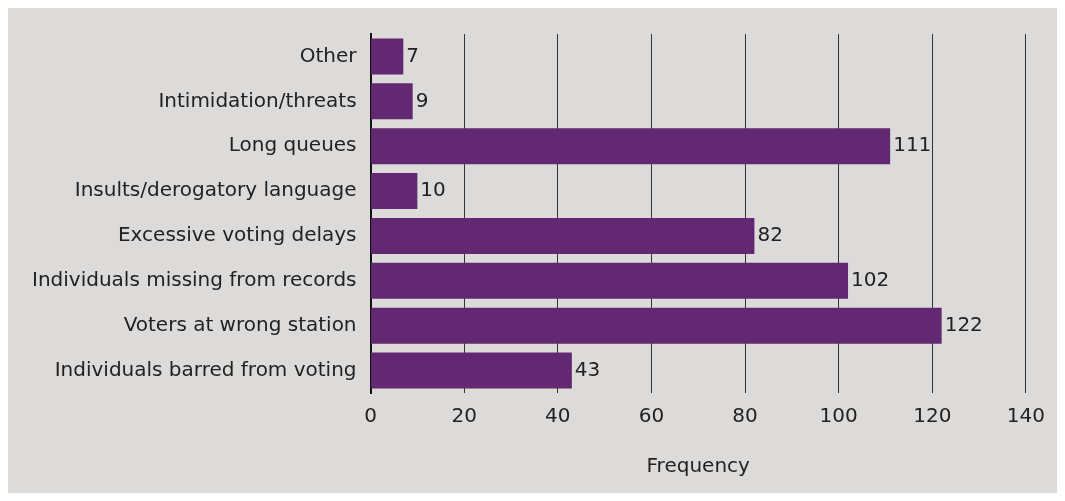  Describe the element at coordinates (328, 54) in the screenshot. I see `y-tick-label: Other` at that location.